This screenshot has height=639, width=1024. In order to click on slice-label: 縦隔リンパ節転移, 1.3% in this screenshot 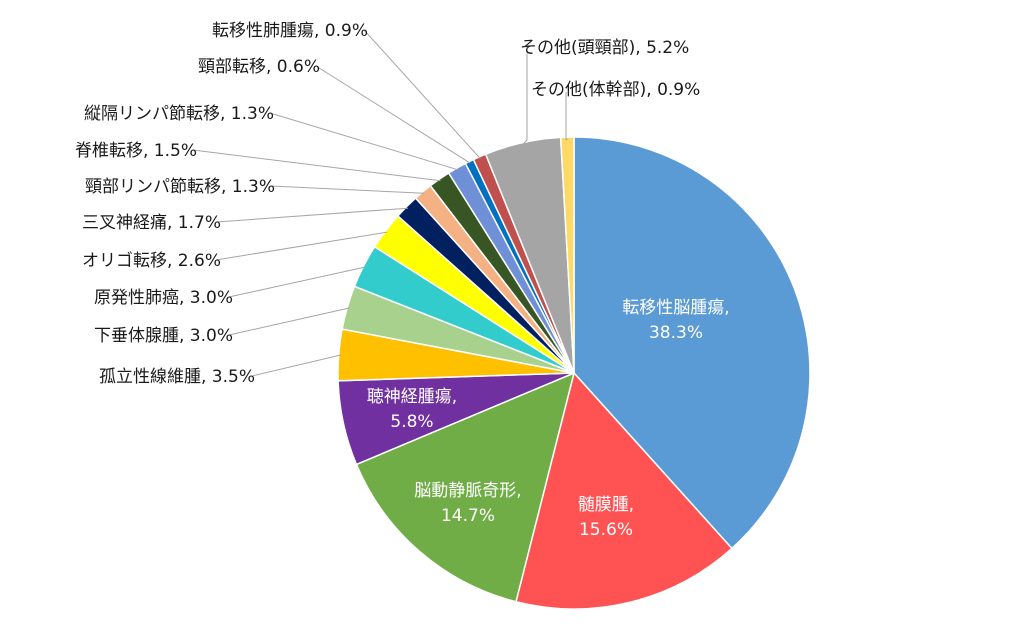, I will do `click(179, 114)`.